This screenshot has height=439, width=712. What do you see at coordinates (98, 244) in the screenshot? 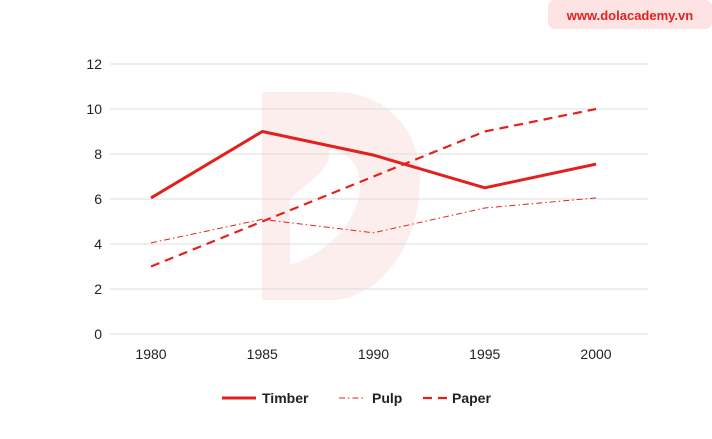
I see `y-tick-label: 4` at bounding box center [98, 244].